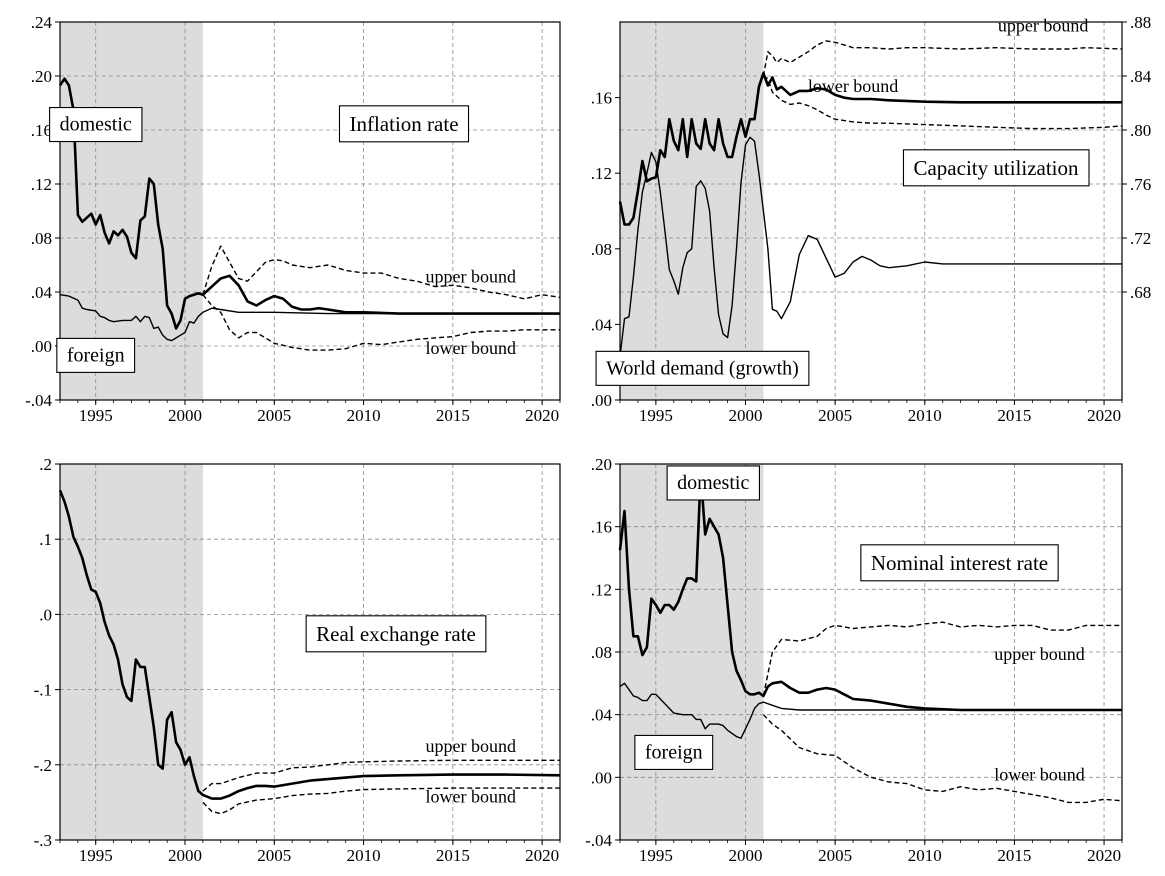  Describe the element at coordinates (42, 22) in the screenshot. I see `y-tick-label: .24` at that location.